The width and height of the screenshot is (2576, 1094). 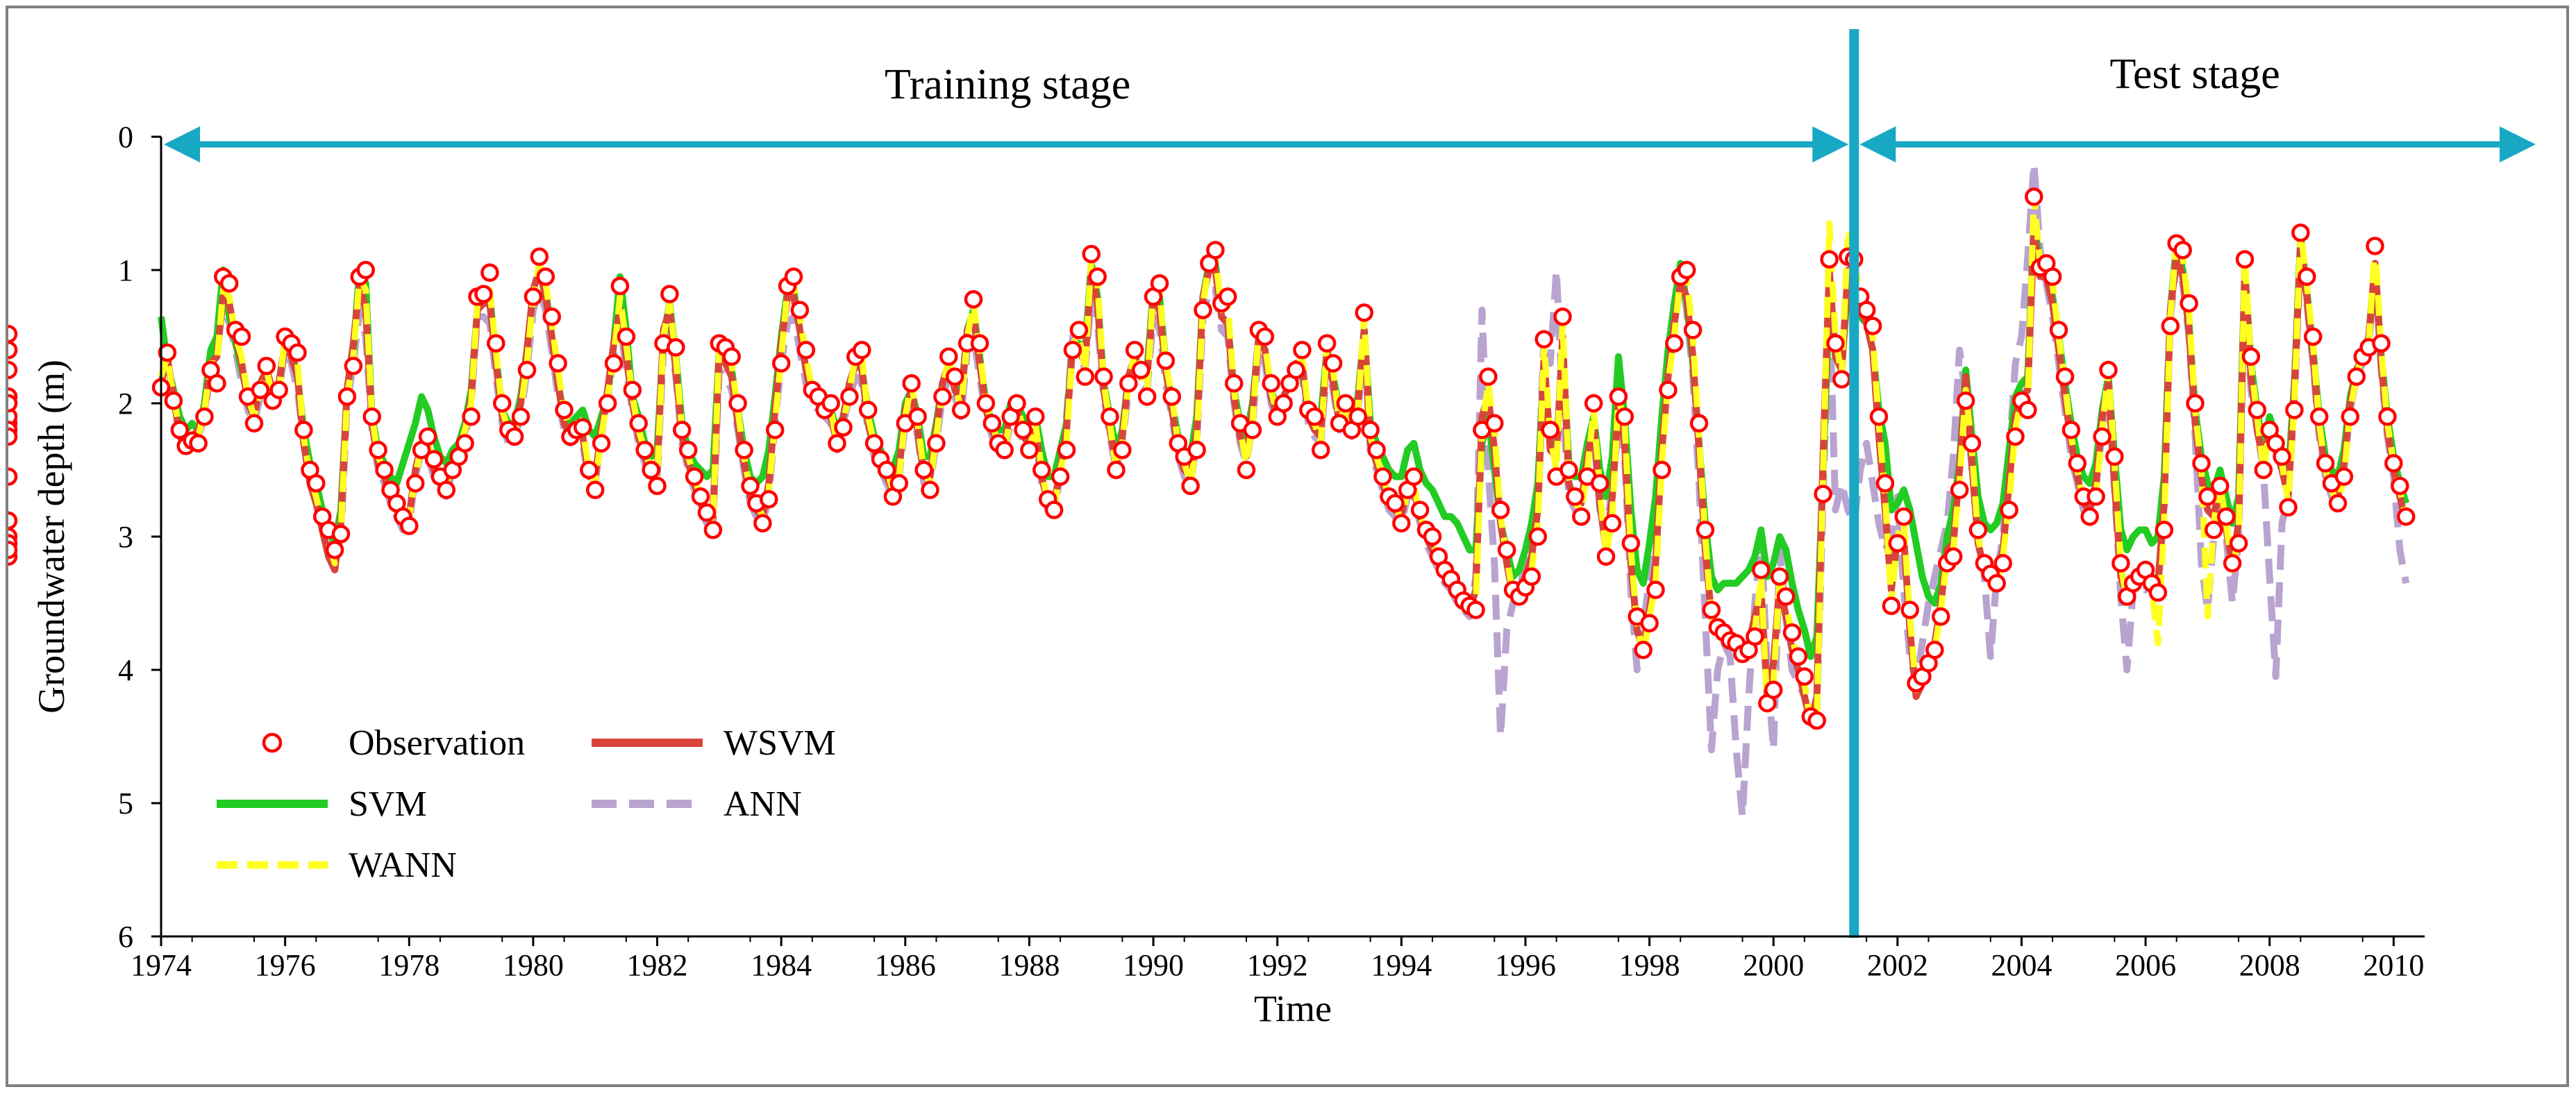 I want to click on legend-label: WSVM, so click(x=780, y=743).